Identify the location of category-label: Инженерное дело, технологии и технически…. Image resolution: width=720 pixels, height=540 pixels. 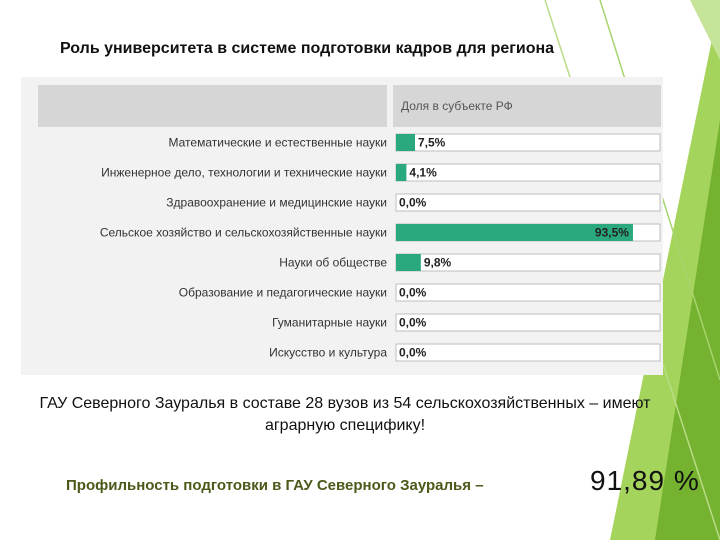
(244, 173).